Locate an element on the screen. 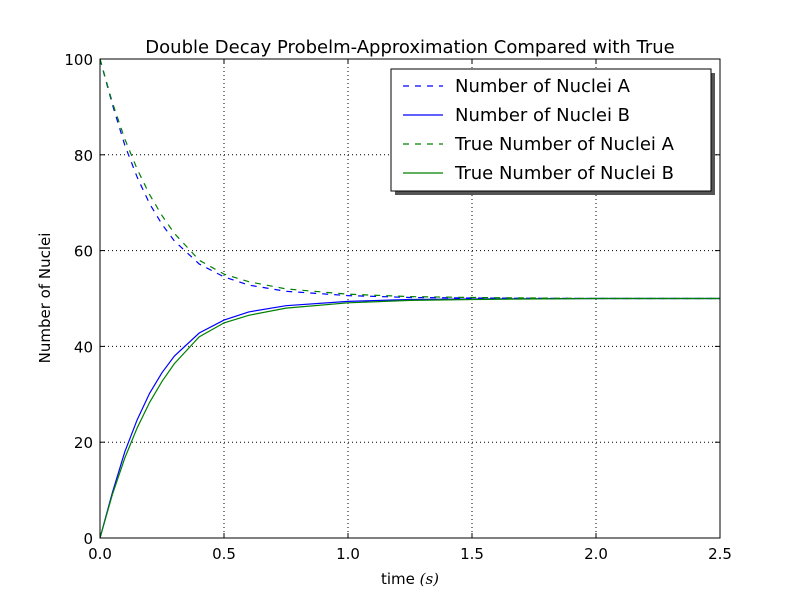 Image resolution: width=800 pixels, height=598 pixels. x-tick-label: 0.5 is located at coordinates (224, 554).